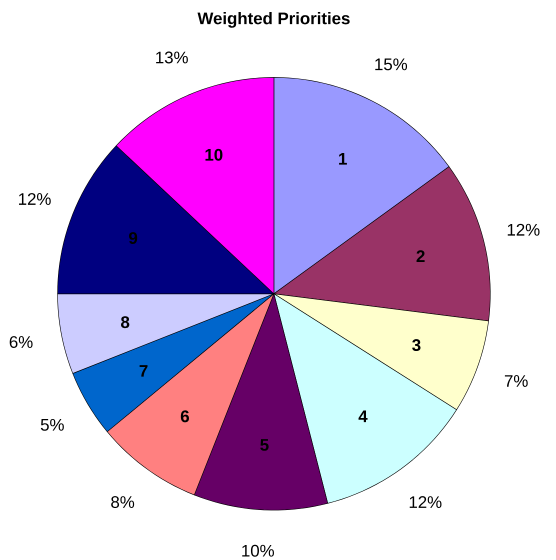  I want to click on slice-label: 8, so click(125, 322).